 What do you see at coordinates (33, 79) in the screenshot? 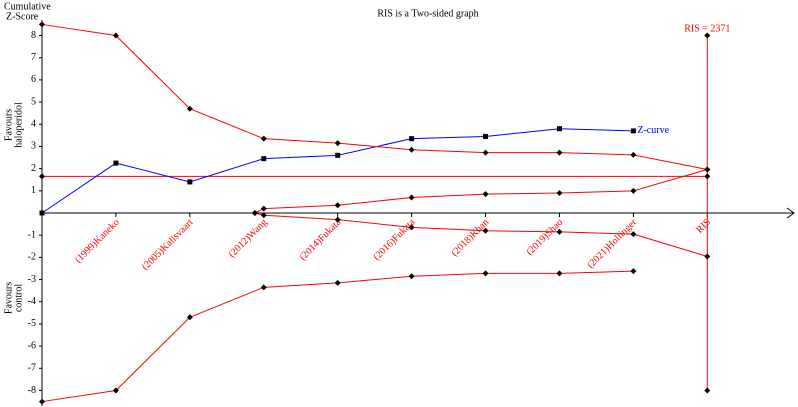
I see `y-tick-label: 6` at bounding box center [33, 79].